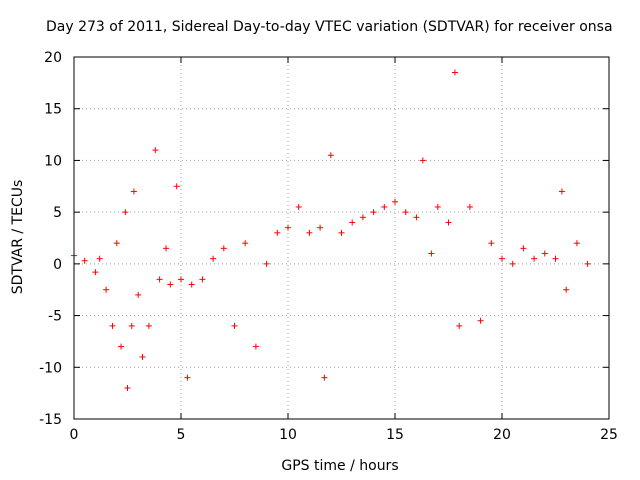  What do you see at coordinates (288, 435) in the screenshot?
I see `x-tick-label: 10` at bounding box center [288, 435].